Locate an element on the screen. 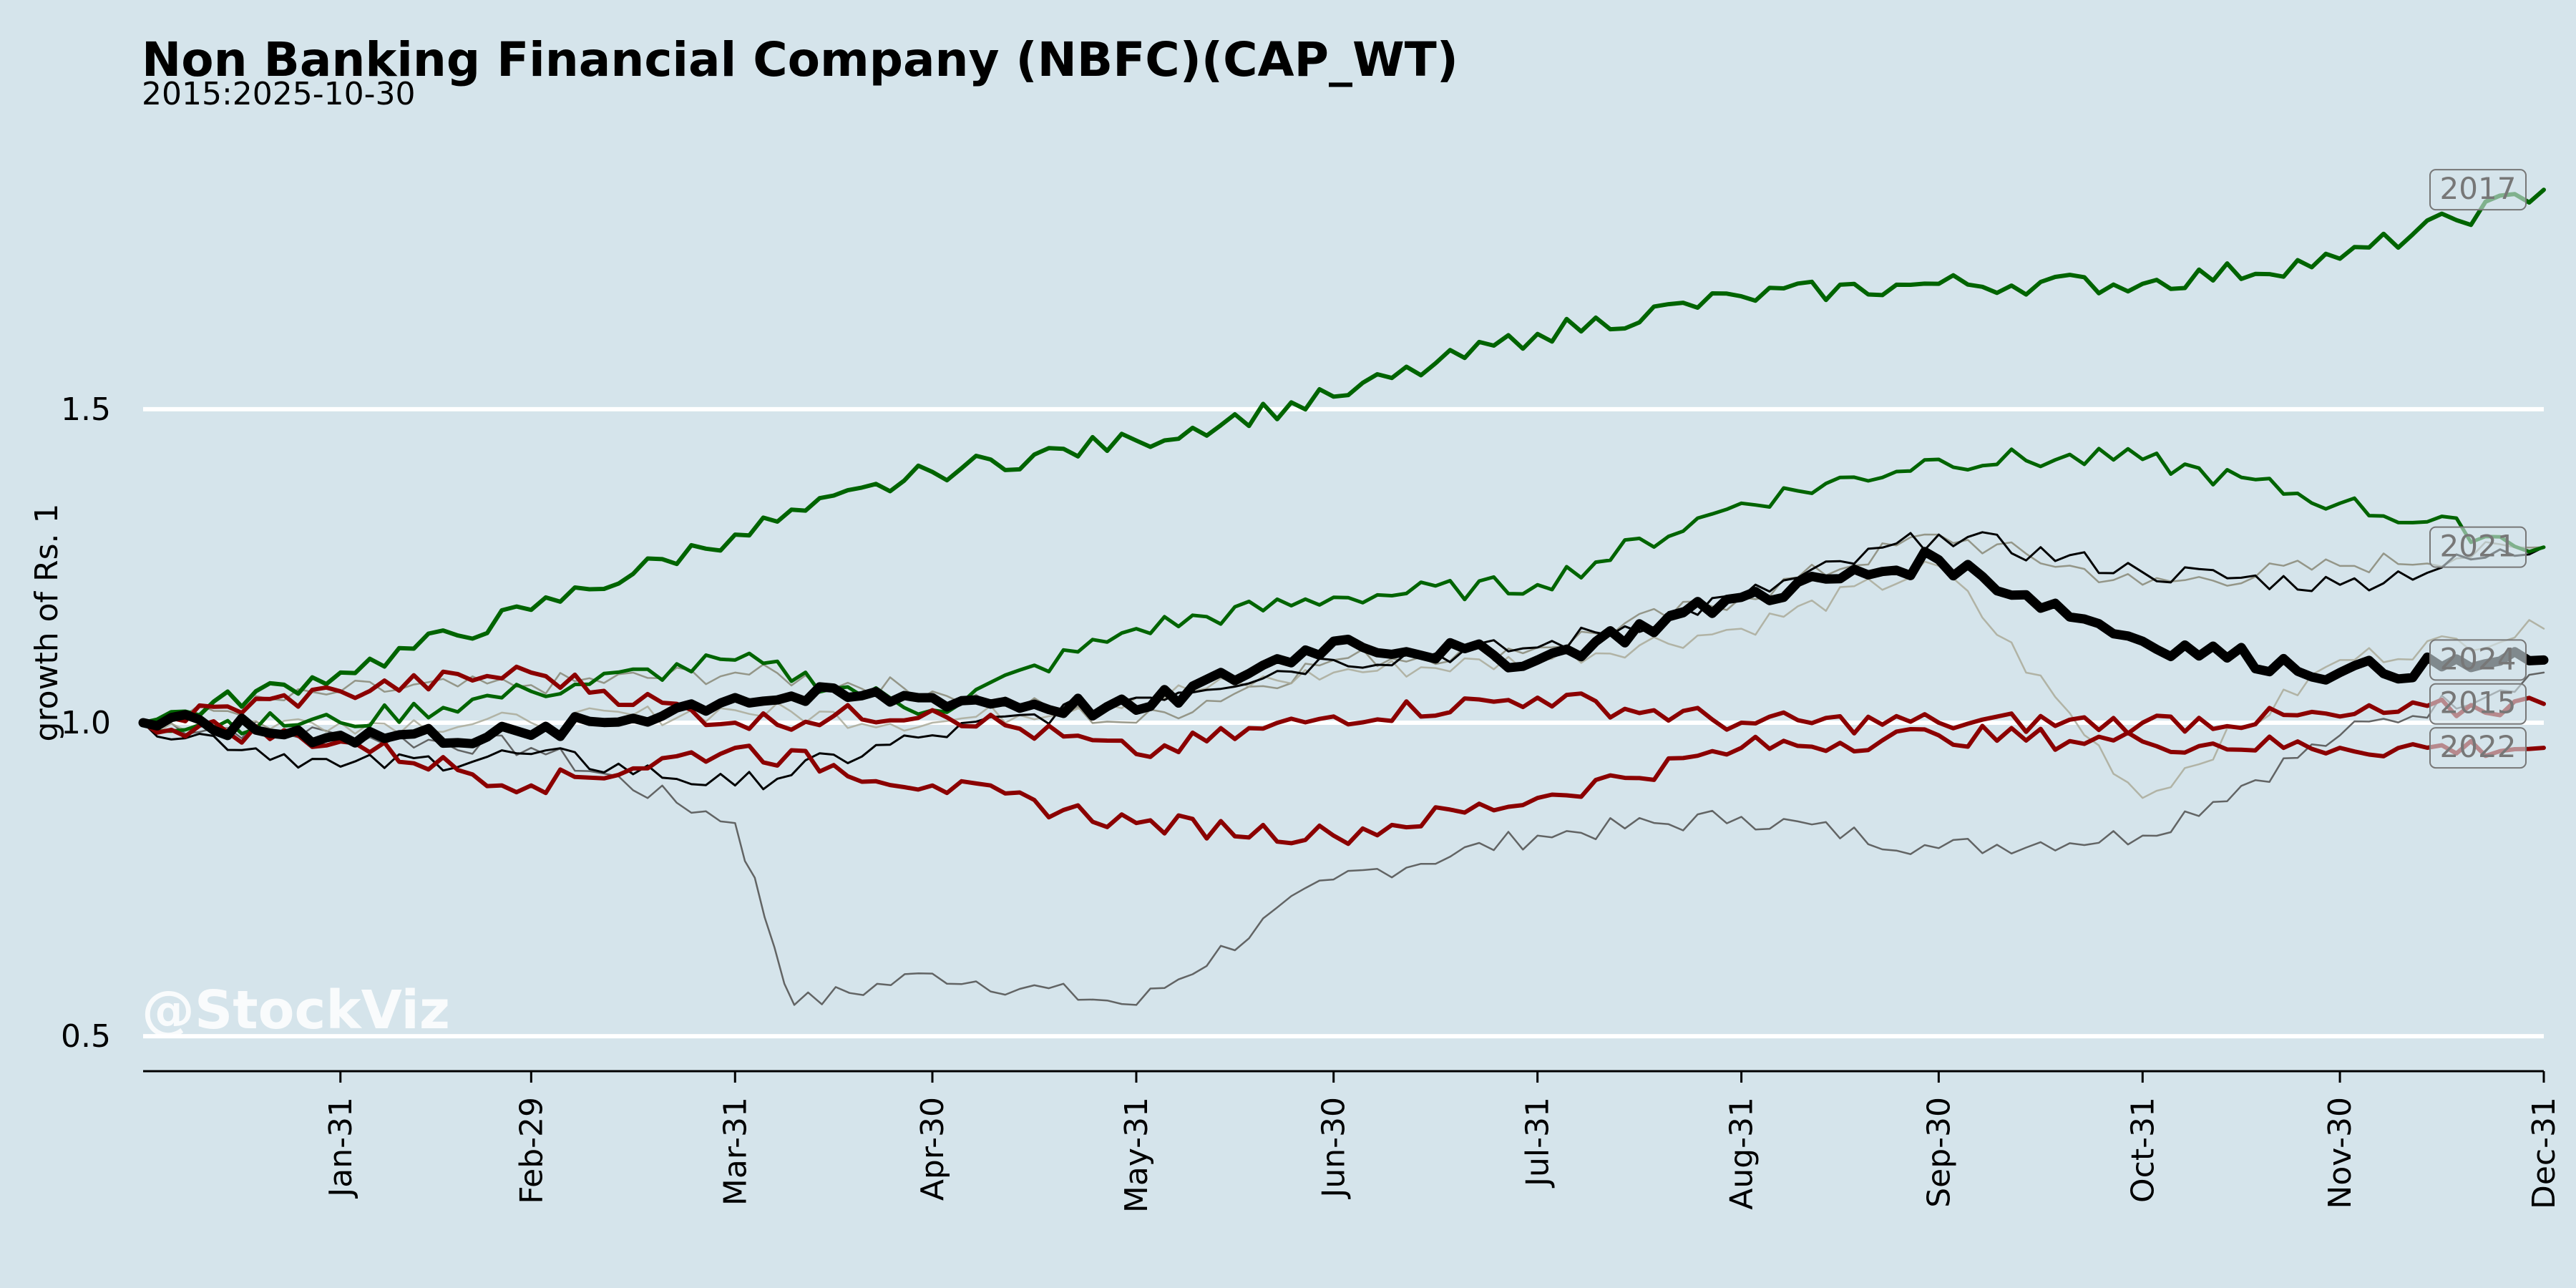  year-label-text: 2021 is located at coordinates (2478, 546).